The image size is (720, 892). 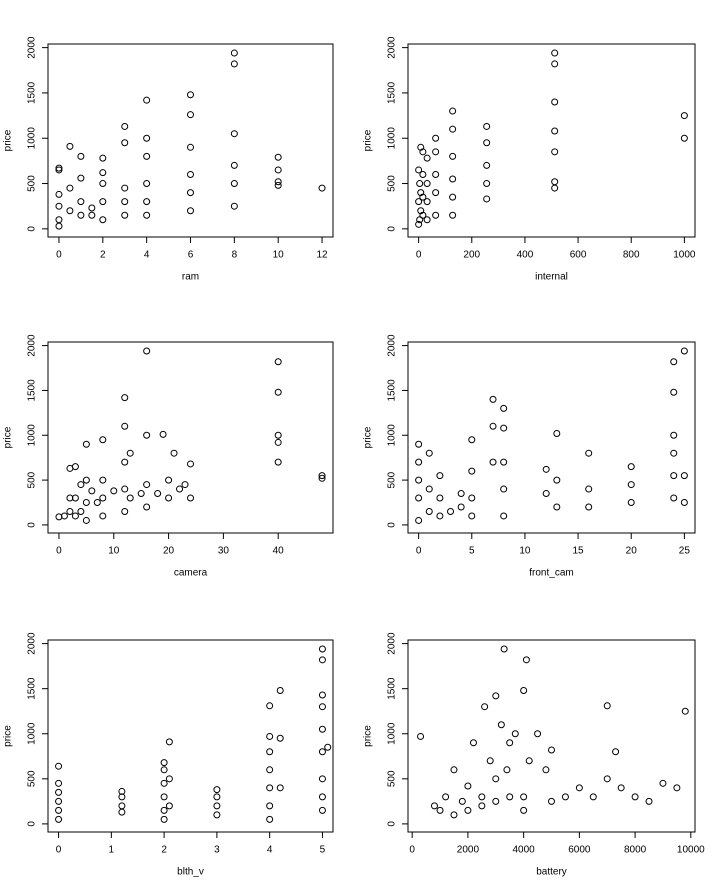 I want to click on x-tick-label: 10, so click(x=114, y=551).